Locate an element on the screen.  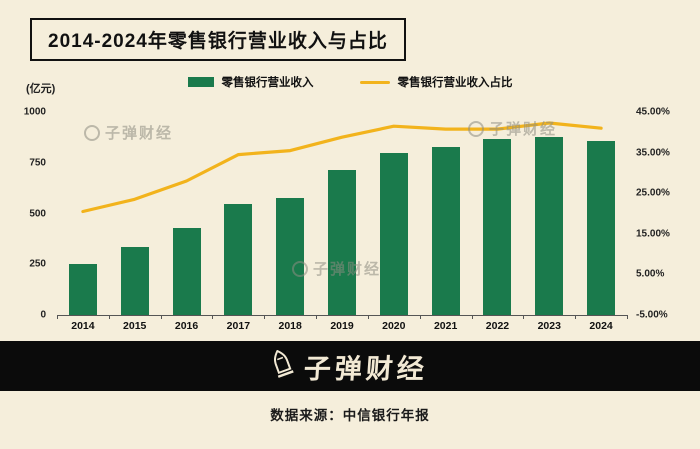
x-tick-label-2023: 2023 is located at coordinates (549, 326).